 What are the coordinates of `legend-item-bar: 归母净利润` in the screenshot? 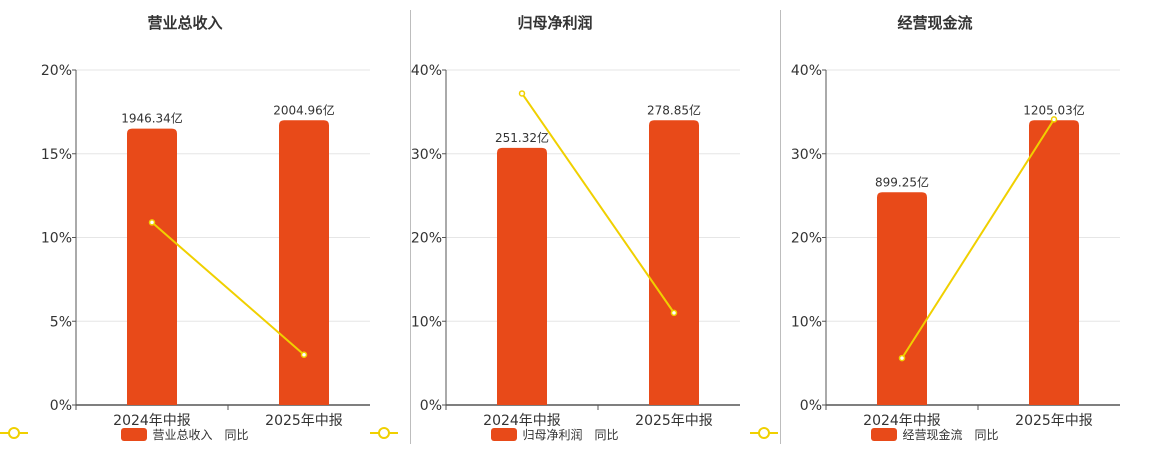 It's located at (537, 434).